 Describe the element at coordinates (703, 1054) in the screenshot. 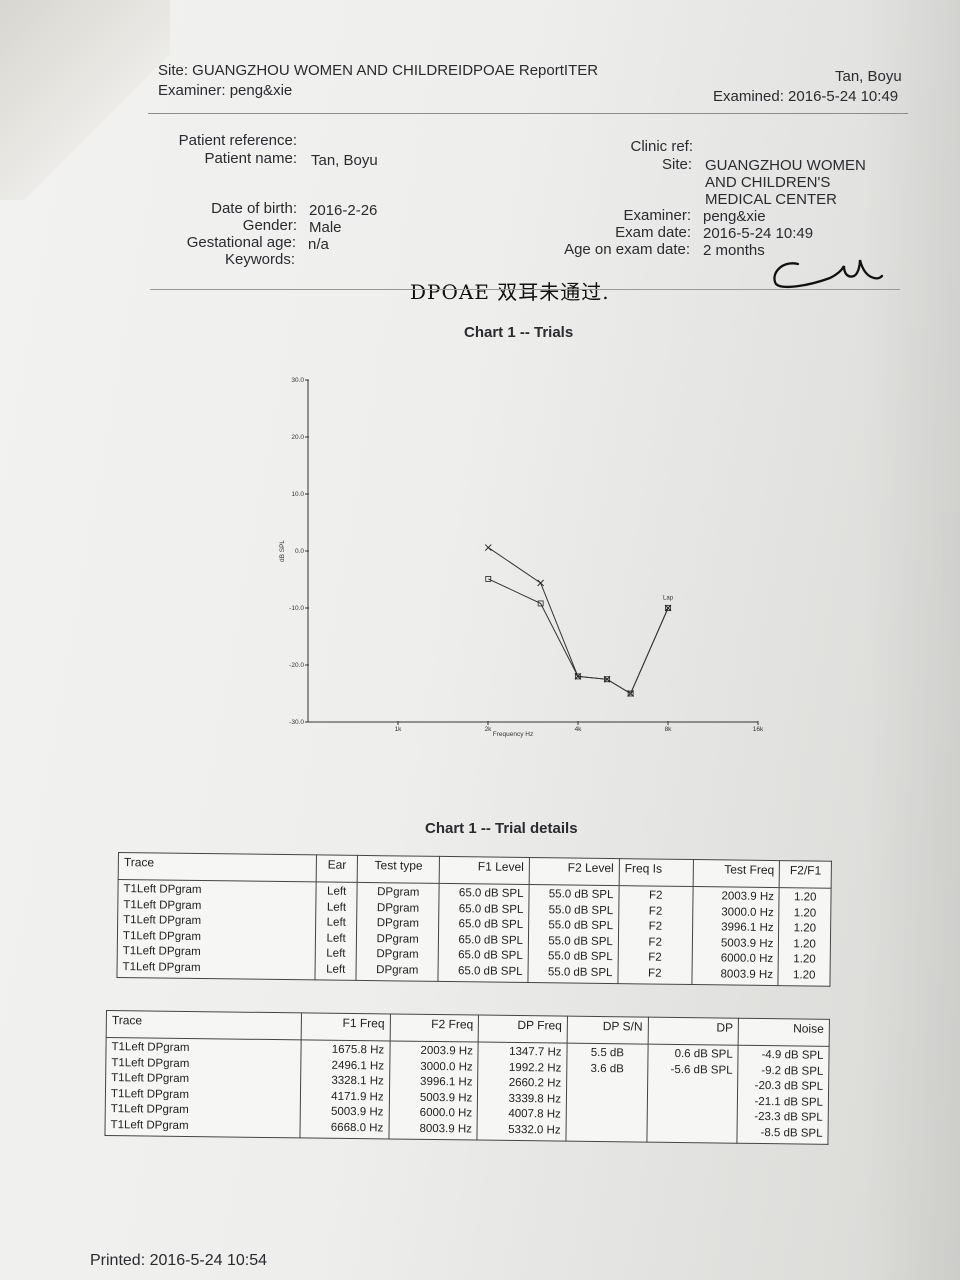

I see `cell: 0.6 dB SPL` at that location.